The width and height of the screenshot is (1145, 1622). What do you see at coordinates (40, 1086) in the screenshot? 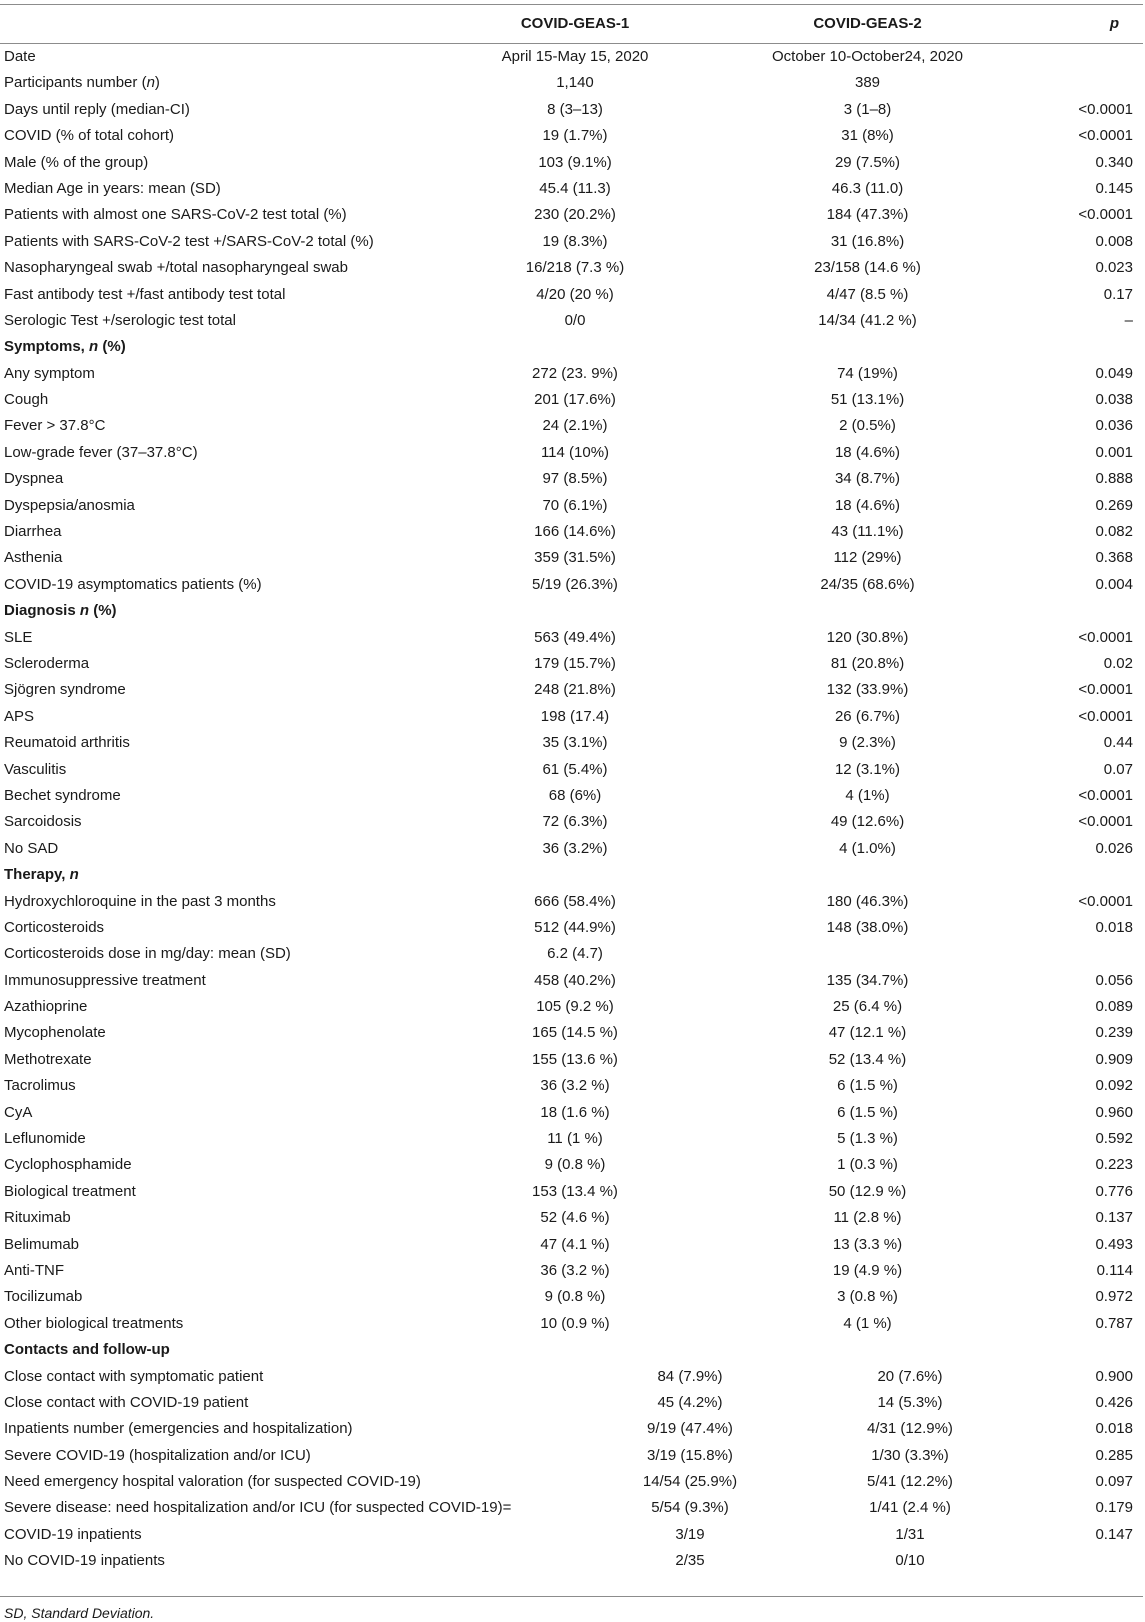
I see `row-label: Tacrolimus` at bounding box center [40, 1086].